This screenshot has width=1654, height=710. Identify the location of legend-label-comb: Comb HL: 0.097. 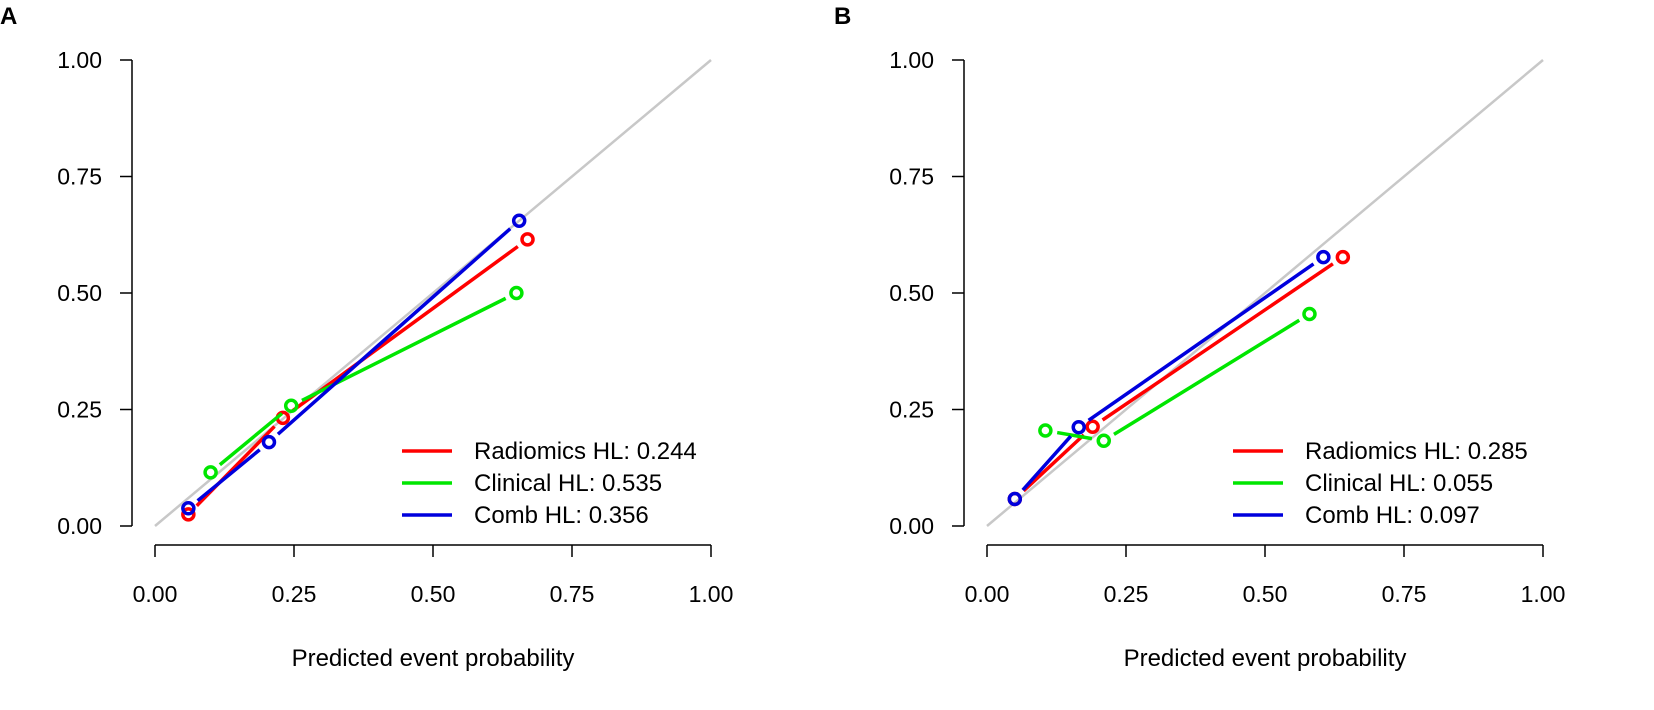
(1392, 515).